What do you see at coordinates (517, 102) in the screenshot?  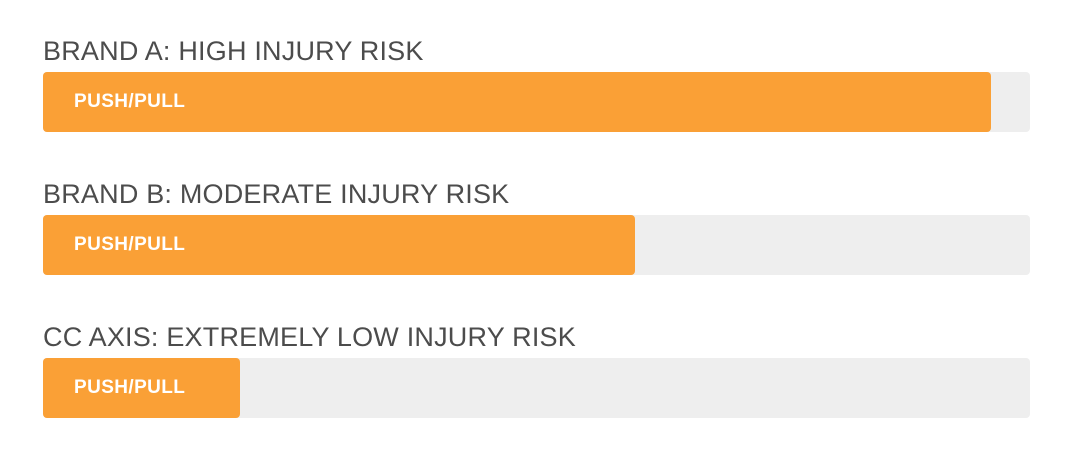 I see `progress-fill-brand-a: PUSH/PULL` at bounding box center [517, 102].